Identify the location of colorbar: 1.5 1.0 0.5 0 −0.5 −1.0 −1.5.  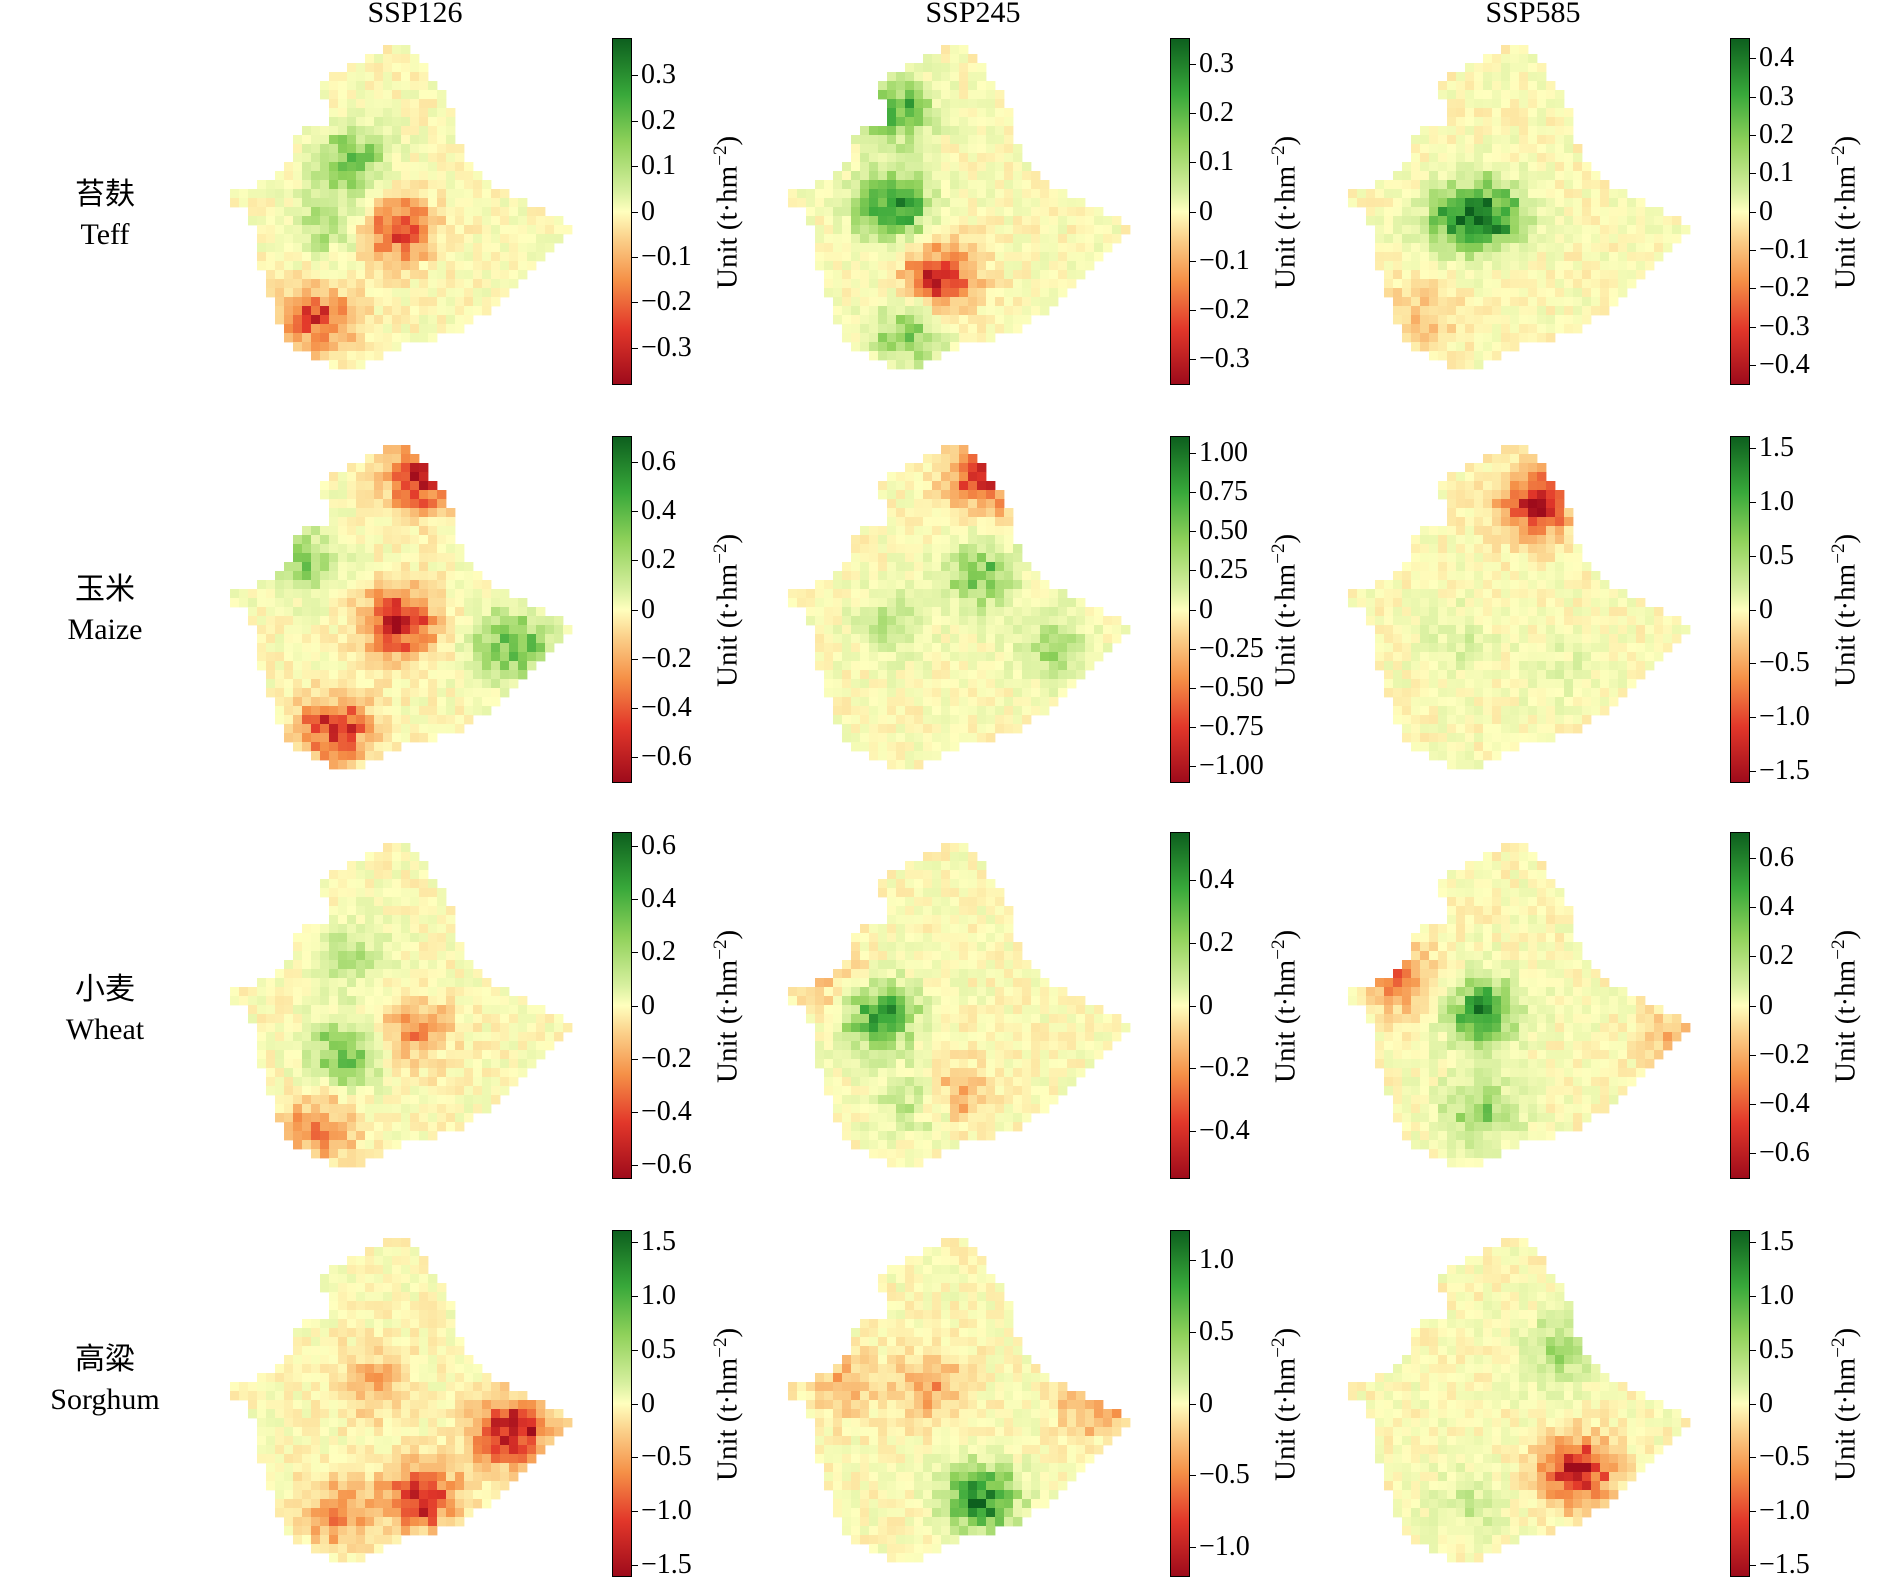
(1770, 609).